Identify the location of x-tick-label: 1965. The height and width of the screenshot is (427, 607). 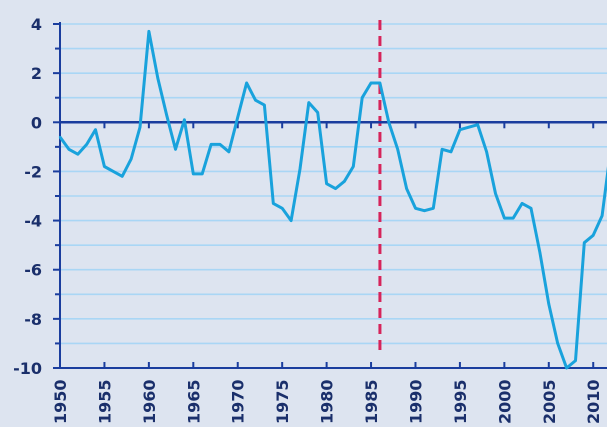
(193, 401).